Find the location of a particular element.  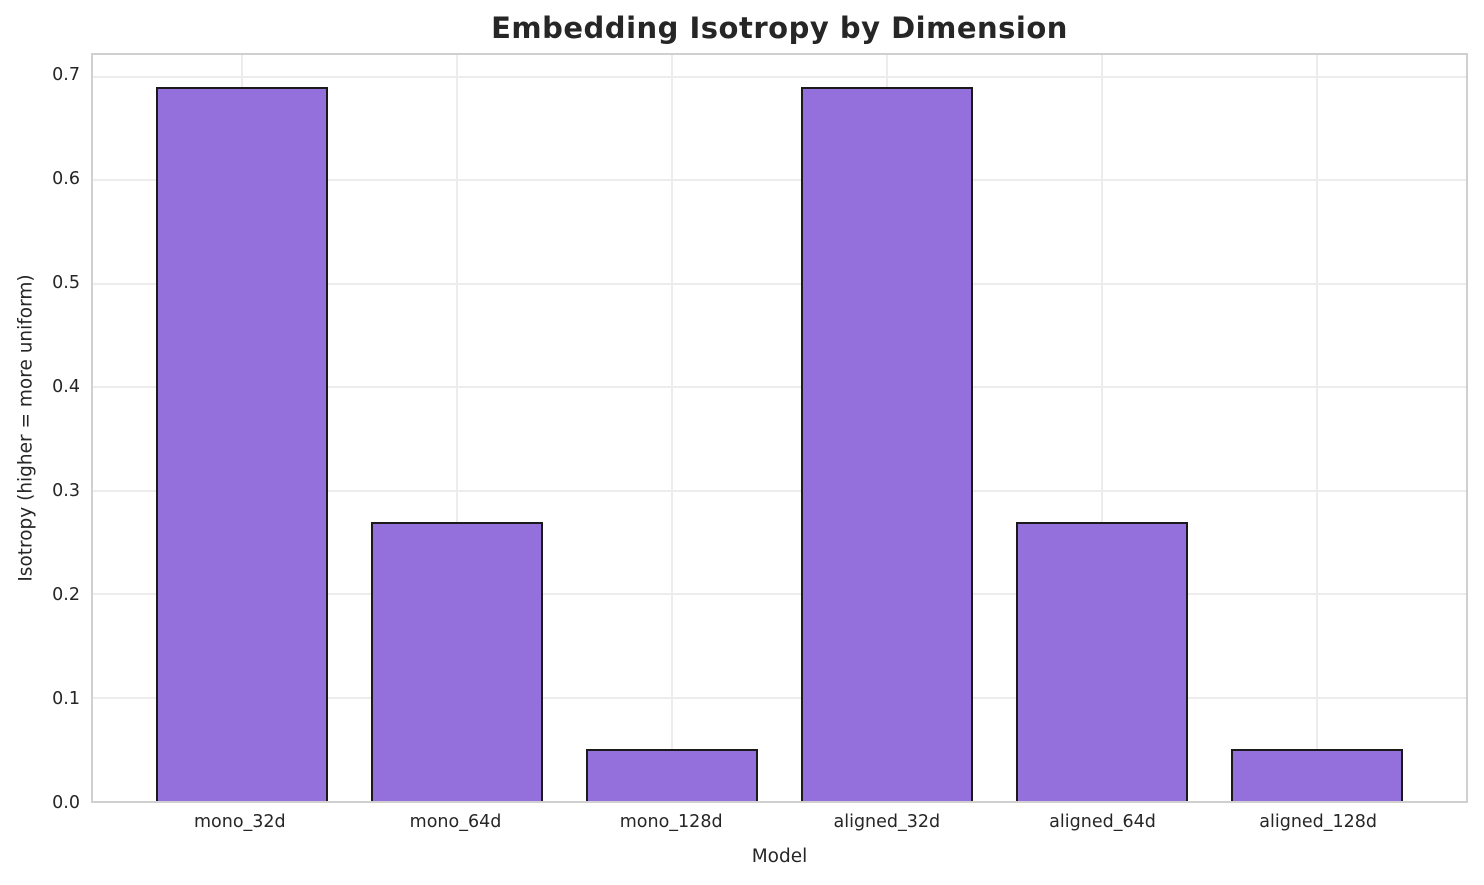

y-axis-ticks: 0.0 0.1 0.2 0.3 0.4 0.5 0.6 0.7 is located at coordinates (44, 433).